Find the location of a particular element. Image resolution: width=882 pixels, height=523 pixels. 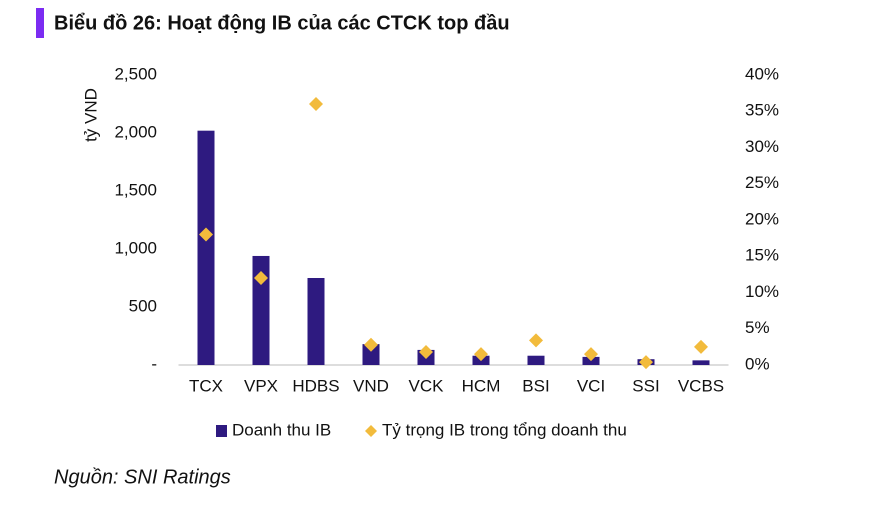

x-tick-label: VCI is located at coordinates (591, 385).